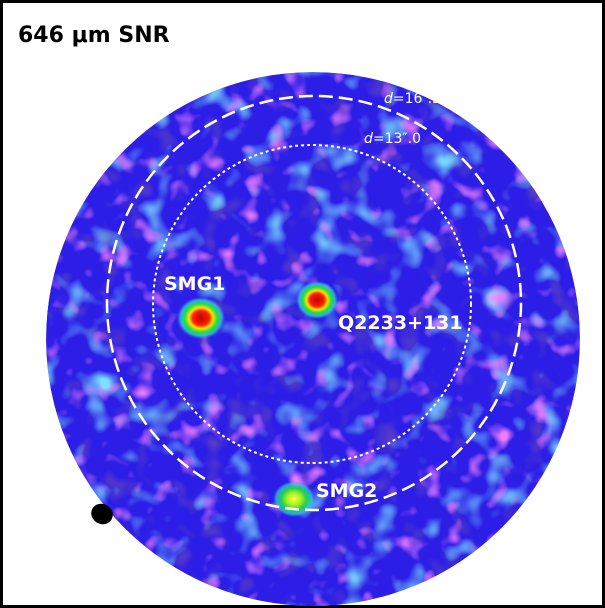 The image size is (605, 608). What do you see at coordinates (94, 35) in the screenshot?
I see `title: 646 μm SNR` at bounding box center [94, 35].